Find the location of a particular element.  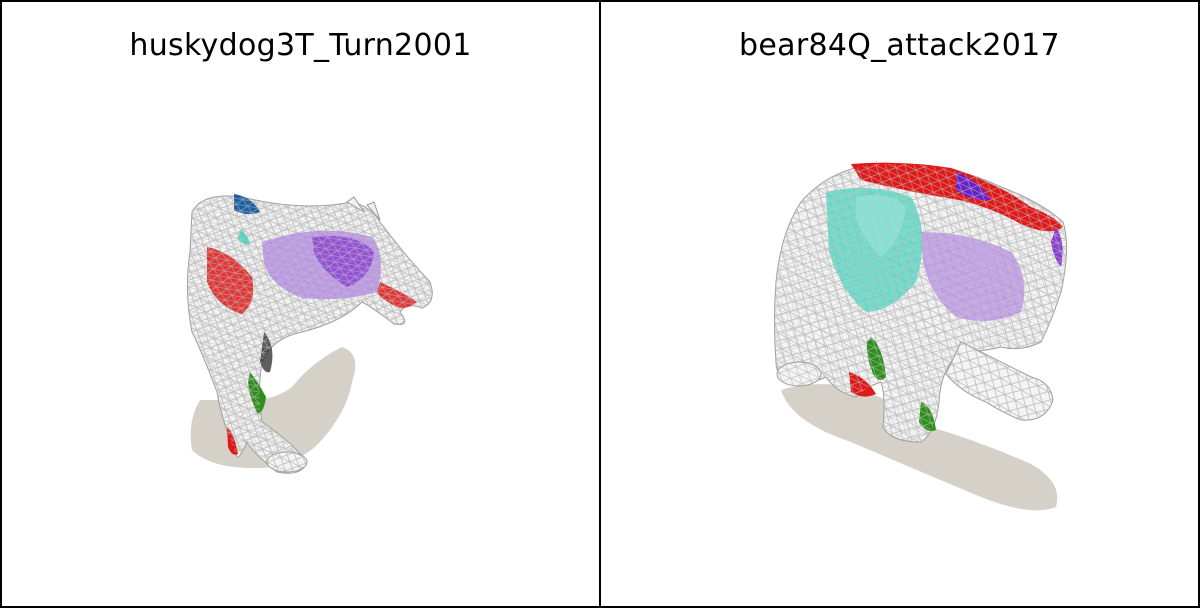

panel-title-bear: bear84Q_attack2017 is located at coordinates (899, 45).